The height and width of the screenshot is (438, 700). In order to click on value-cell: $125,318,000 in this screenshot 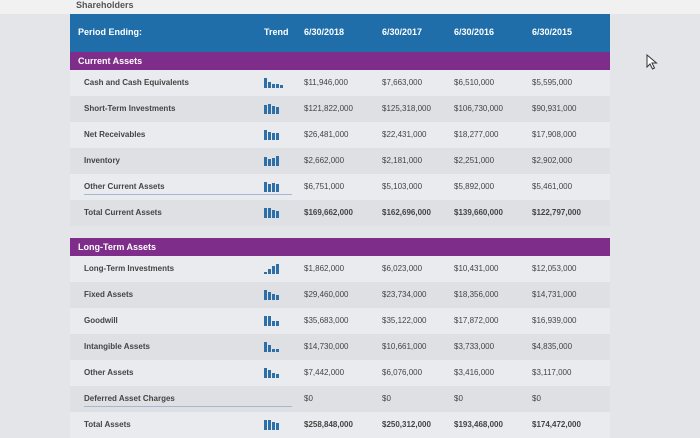, I will do `click(406, 108)`.